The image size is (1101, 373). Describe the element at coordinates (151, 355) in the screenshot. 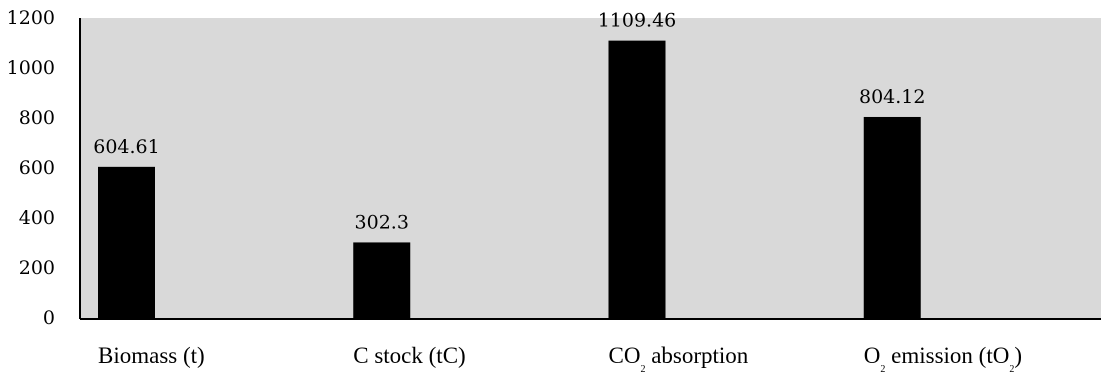

I see `x-category-label-1: Biomass (t)` at that location.